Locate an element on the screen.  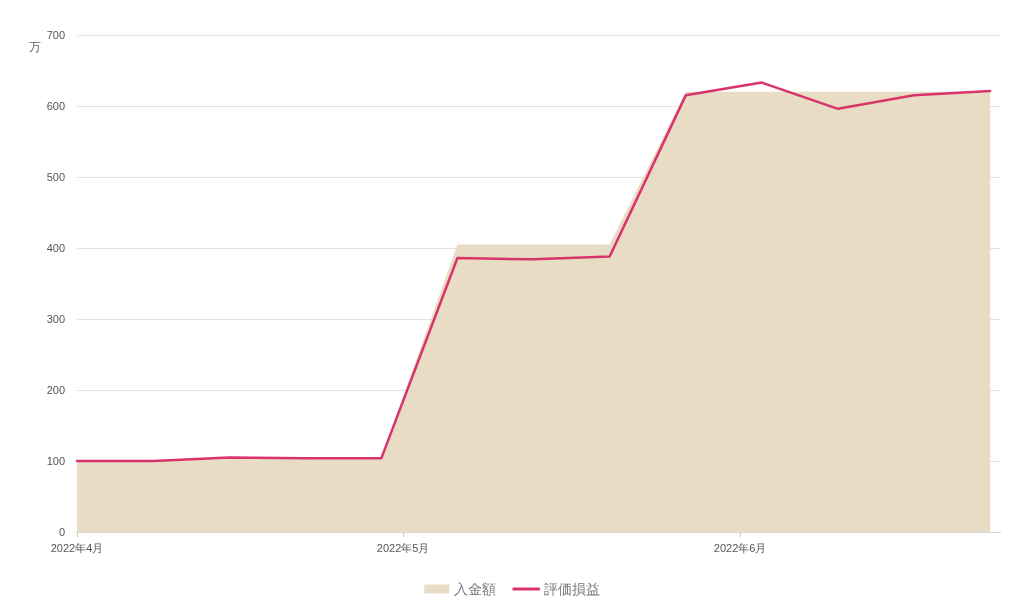
y-tick-label: 500 is located at coordinates (55, 177).